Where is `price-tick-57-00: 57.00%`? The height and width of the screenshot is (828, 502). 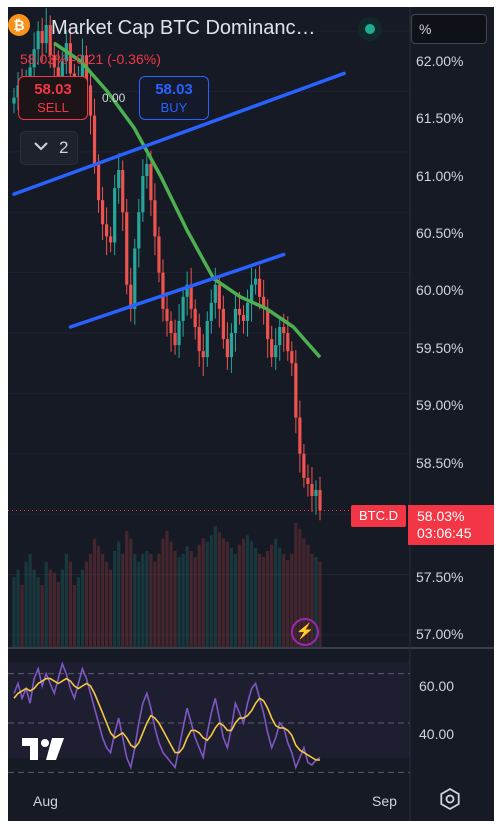 price-tick-57-00: 57.00% is located at coordinates (440, 634).